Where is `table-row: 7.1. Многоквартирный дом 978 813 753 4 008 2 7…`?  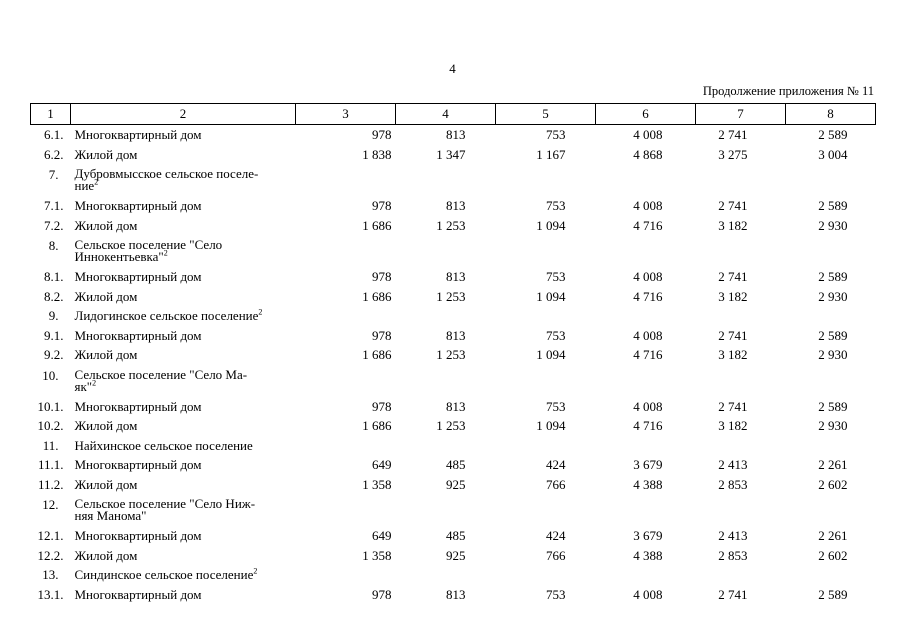 table-row: 7.1. Многоквартирный дом 978 813 753 4 008 2 7… is located at coordinates (453, 206).